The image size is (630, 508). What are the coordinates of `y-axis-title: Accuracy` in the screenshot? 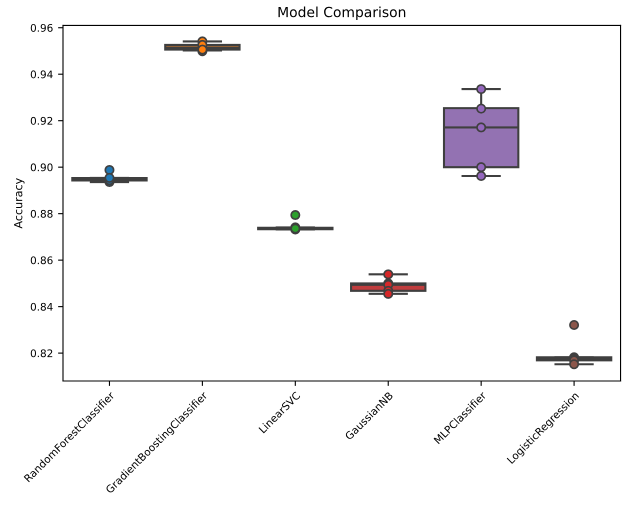 It's located at (19, 203).